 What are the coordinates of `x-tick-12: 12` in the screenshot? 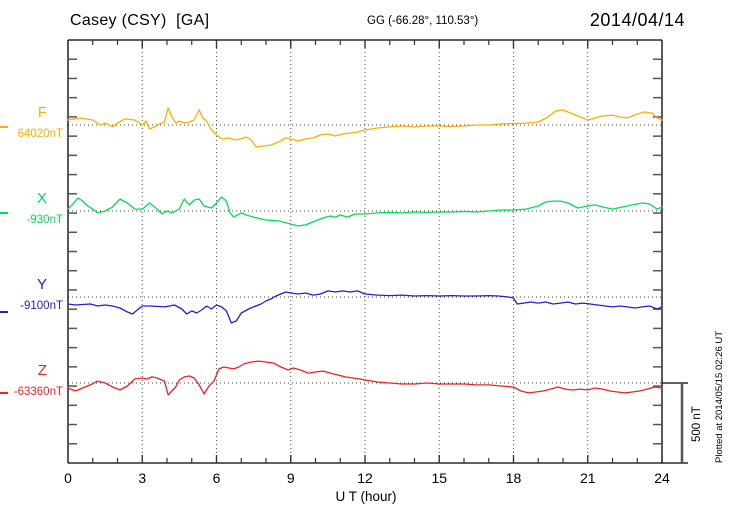 It's located at (365, 478).